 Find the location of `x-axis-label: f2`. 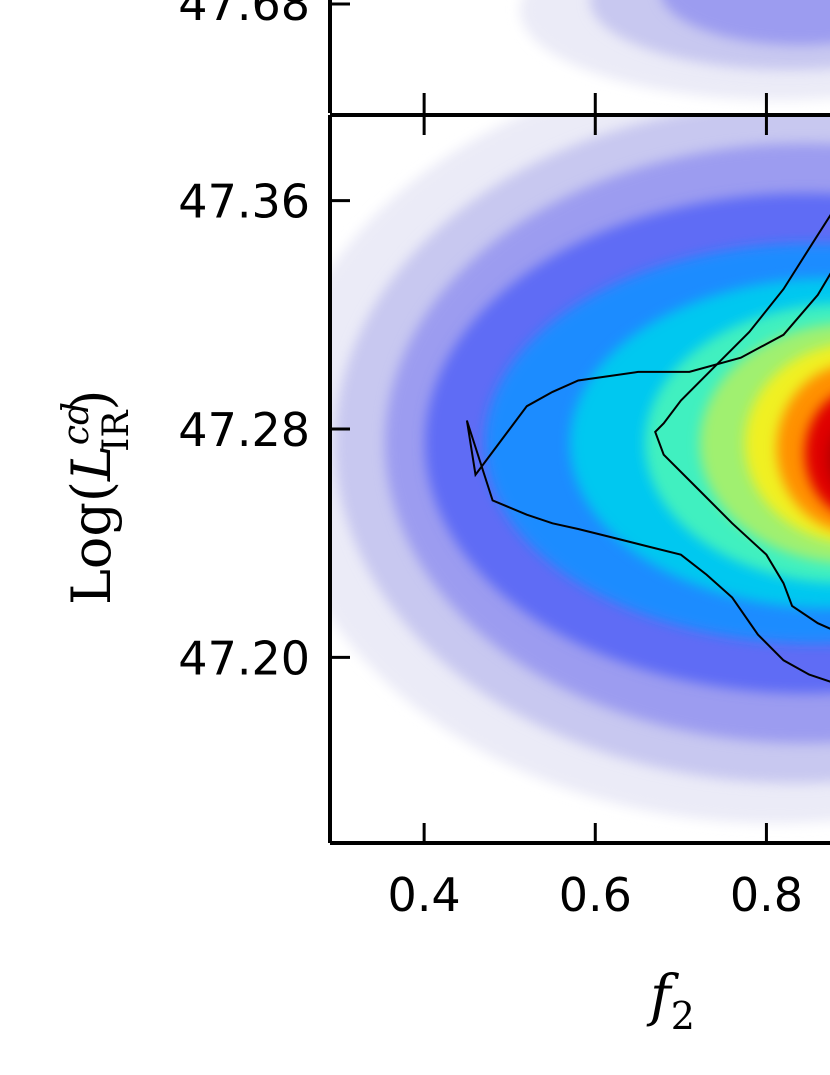

x-axis-label: f2 is located at coordinates (670, 1001).